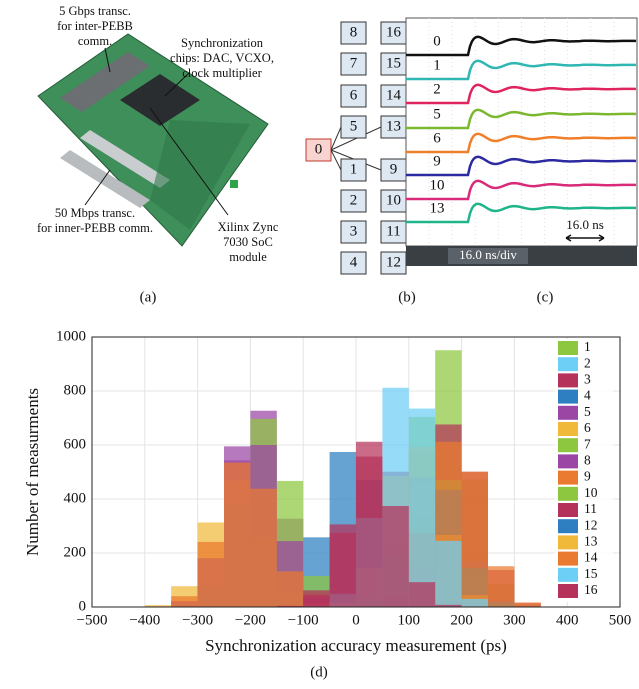  I want to click on trace-label: 2, so click(437, 89).